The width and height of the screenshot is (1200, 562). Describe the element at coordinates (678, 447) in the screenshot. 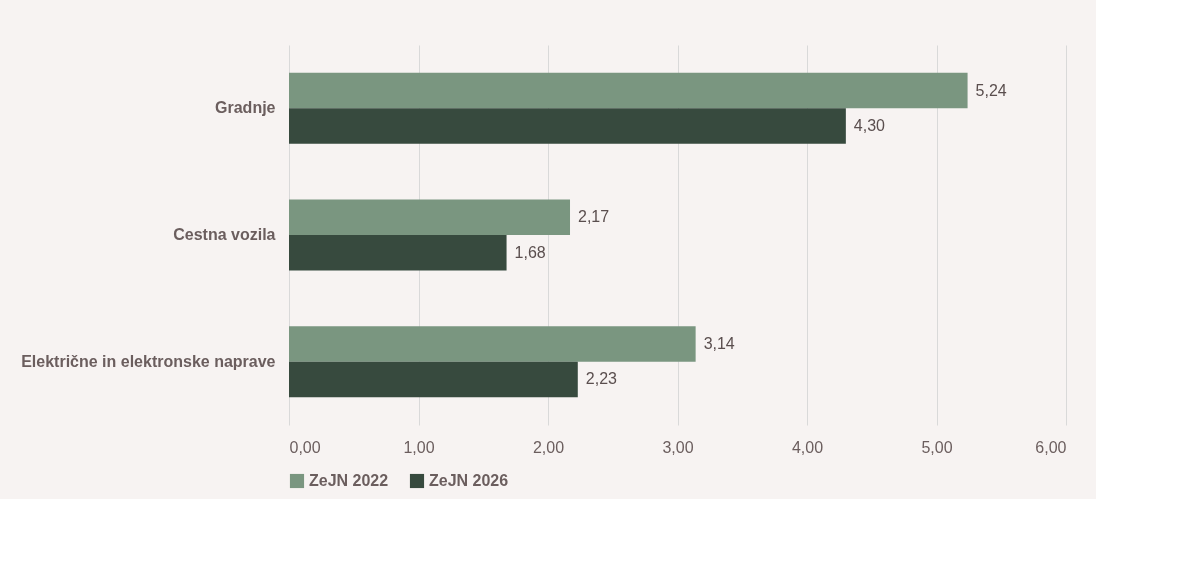

I see `x-tick-label: 3,00` at that location.